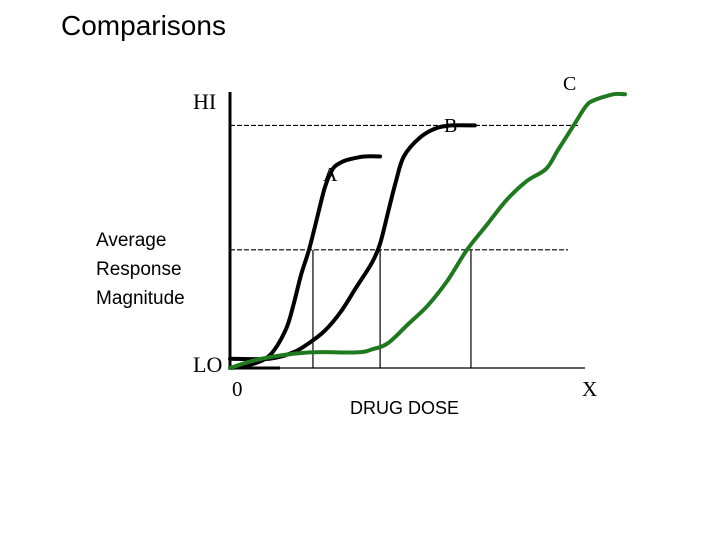 The width and height of the screenshot is (720, 540). Describe the element at coordinates (143, 25) in the screenshot. I see `slide-title: Comparisons` at that location.